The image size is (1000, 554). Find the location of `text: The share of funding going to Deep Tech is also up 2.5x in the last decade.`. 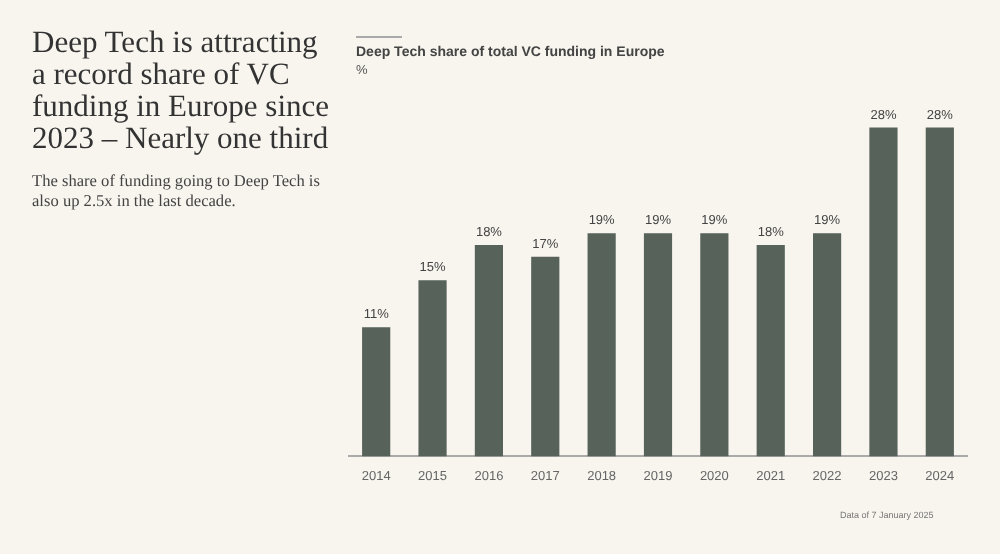

text: The share of funding going to Deep Tech is also up 2.5x in the last decade. is located at coordinates (177, 192).